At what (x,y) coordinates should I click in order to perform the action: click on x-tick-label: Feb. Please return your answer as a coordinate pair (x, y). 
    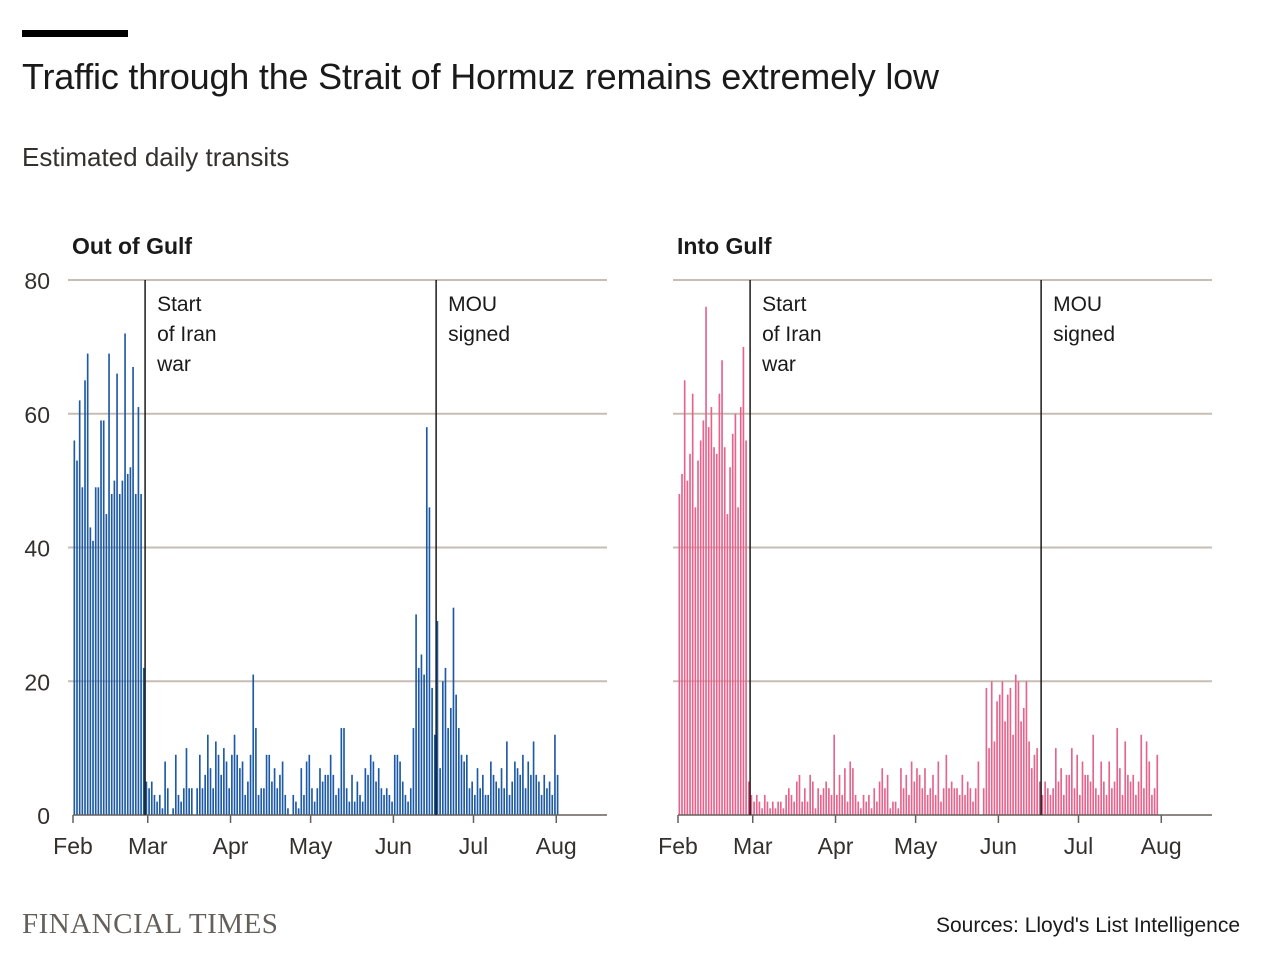
    Looking at the image, I should click on (678, 846).